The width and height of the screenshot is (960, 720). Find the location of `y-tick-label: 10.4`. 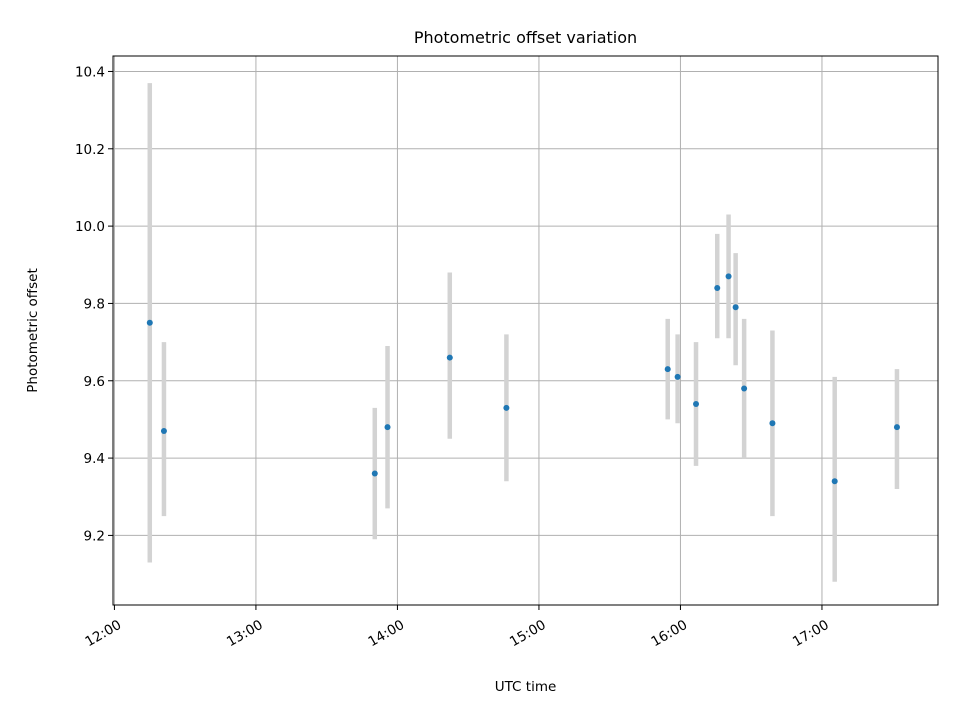

y-tick-label: 10.4 is located at coordinates (90, 72).